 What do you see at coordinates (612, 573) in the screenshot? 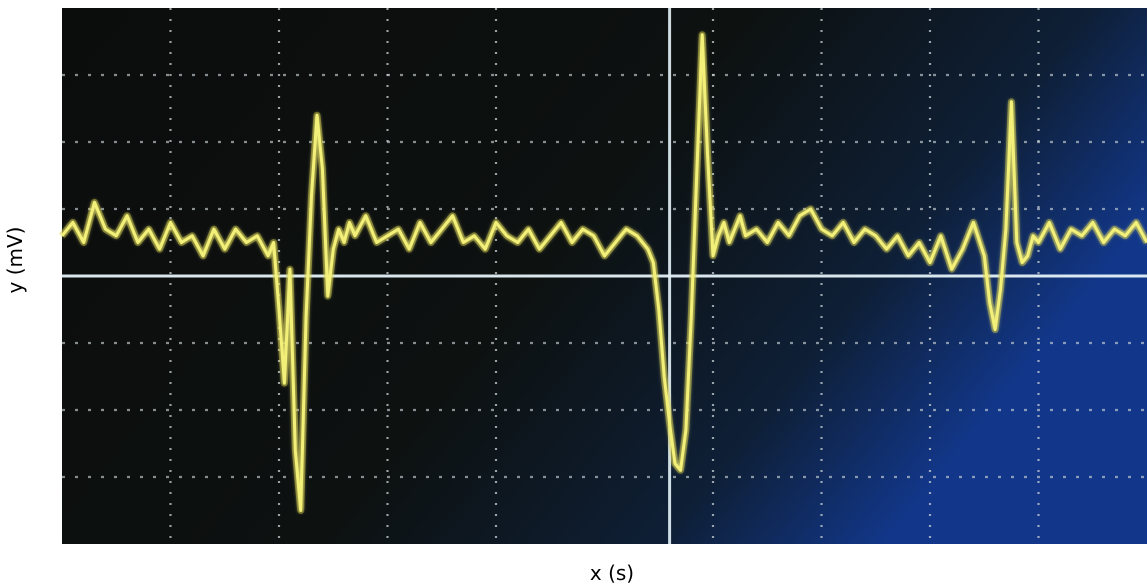
I see `x-axis-label: x (s)` at bounding box center [612, 573].